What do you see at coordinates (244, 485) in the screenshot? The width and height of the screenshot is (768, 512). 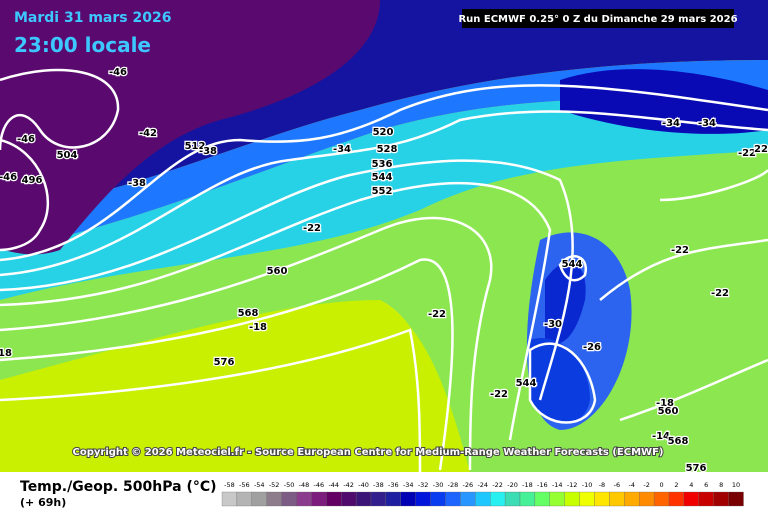 I see `legend-label: -56` at bounding box center [244, 485].